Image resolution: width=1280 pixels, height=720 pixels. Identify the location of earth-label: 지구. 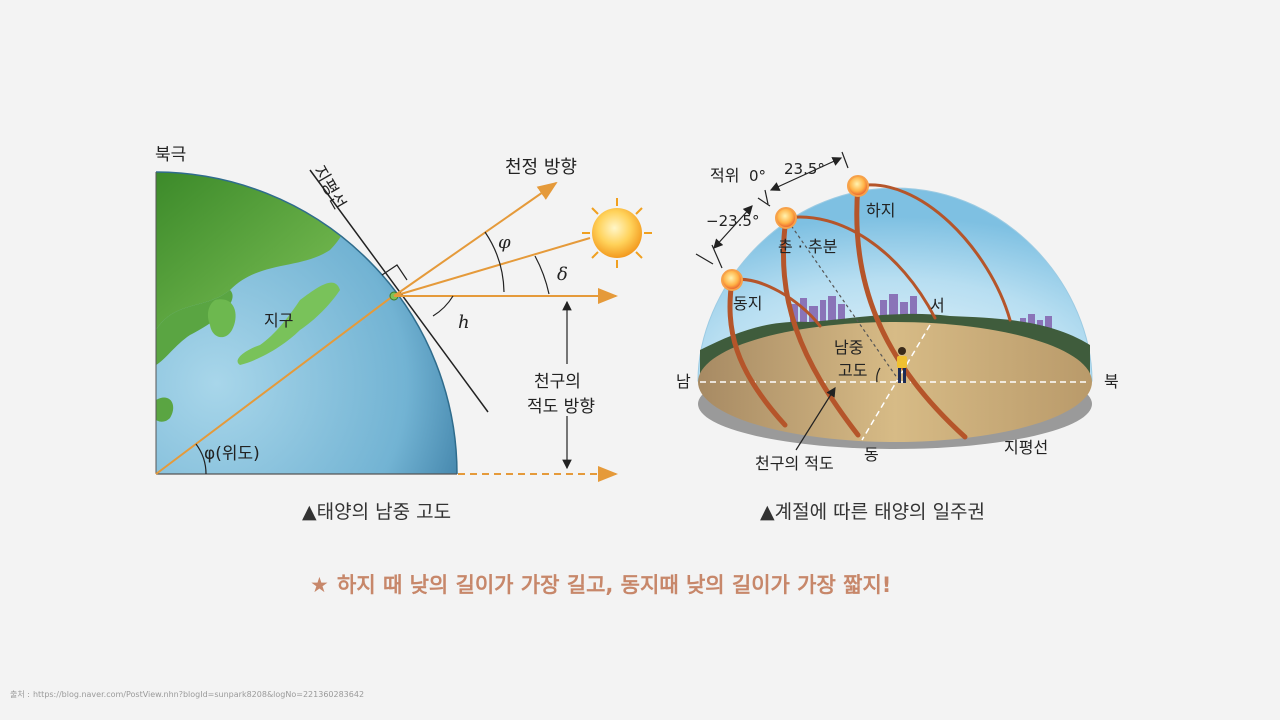
(278, 320).